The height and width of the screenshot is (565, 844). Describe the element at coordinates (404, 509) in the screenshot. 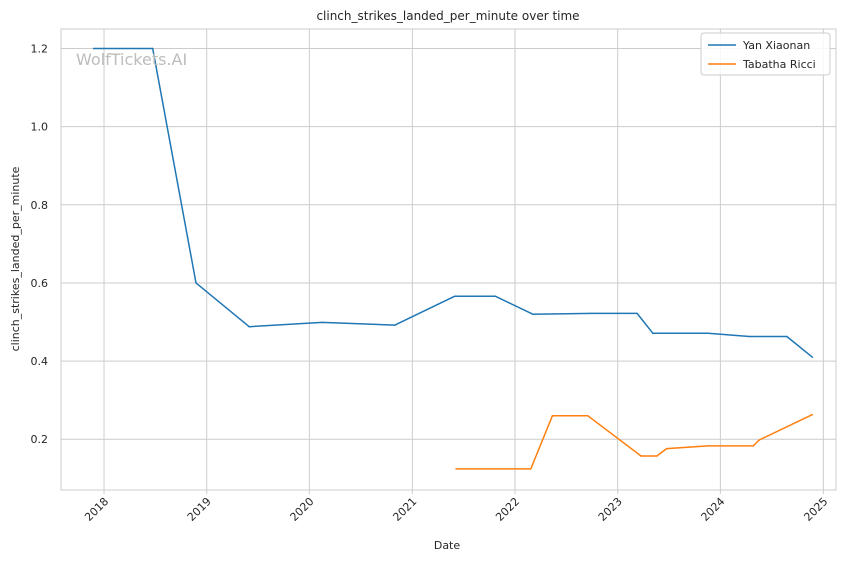

I see `x-tick-label: 2021` at that location.